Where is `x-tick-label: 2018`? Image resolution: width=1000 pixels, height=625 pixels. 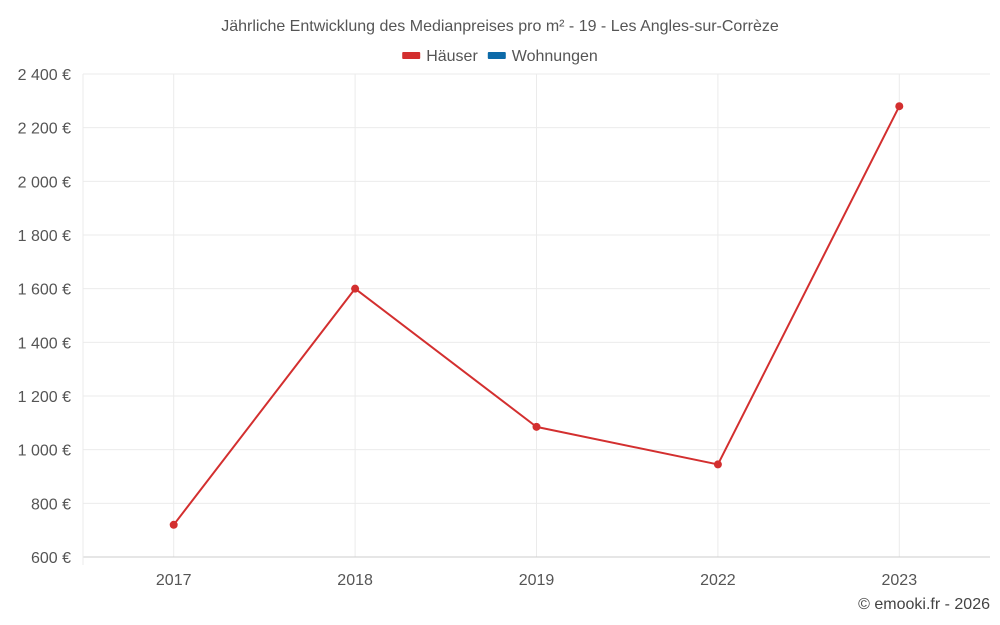
x-tick-label: 2018 is located at coordinates (355, 580).